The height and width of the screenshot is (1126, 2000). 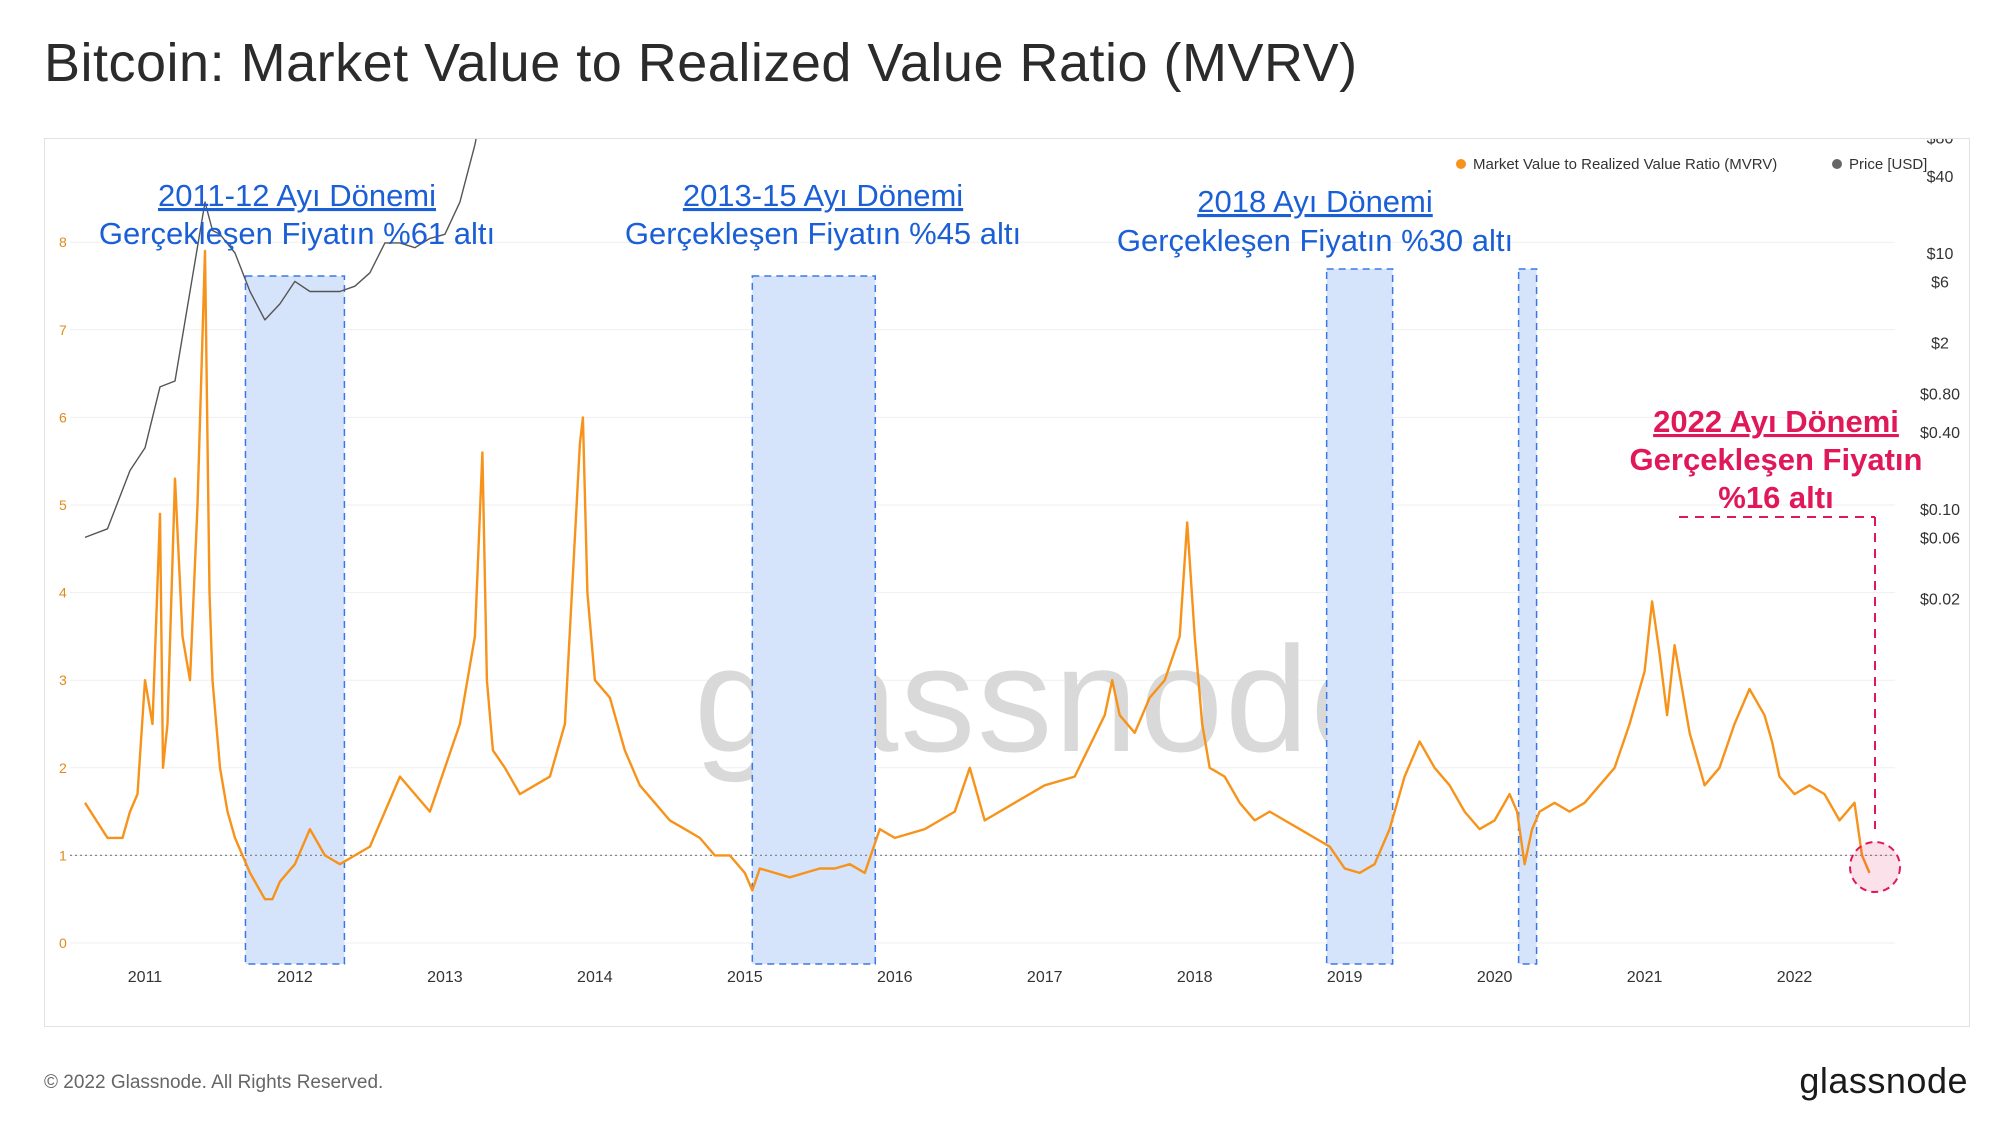 What do you see at coordinates (823, 195) in the screenshot?
I see `annotation-title: 2013-15 Ayı Dönemi` at bounding box center [823, 195].